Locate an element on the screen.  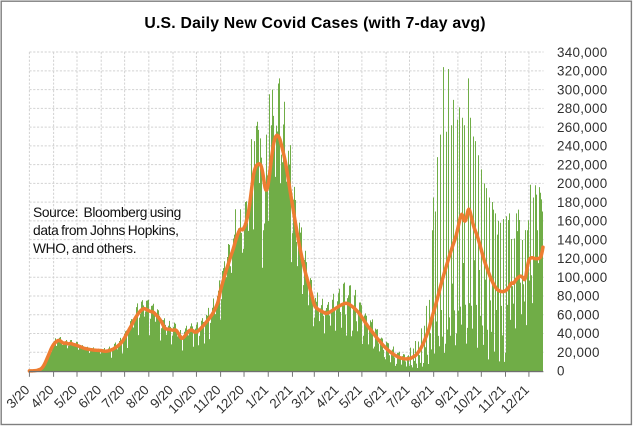
svg-text: 320,000 is located at coordinates (582, 71).